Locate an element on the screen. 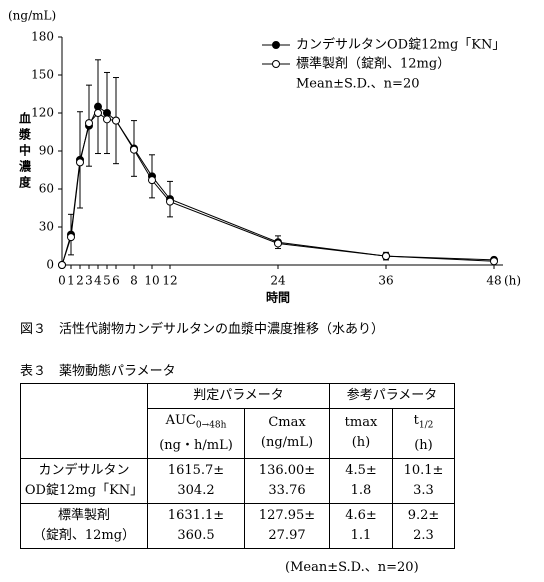  x-tick-label: 6 is located at coordinates (116, 281).